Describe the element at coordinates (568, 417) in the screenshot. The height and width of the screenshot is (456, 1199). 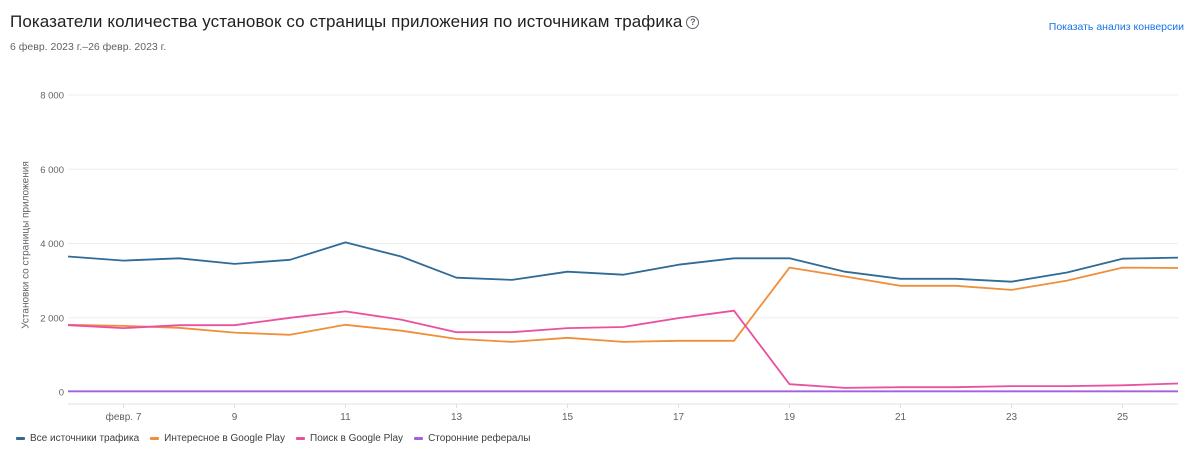
I see `x-tick-label: 15` at that location.